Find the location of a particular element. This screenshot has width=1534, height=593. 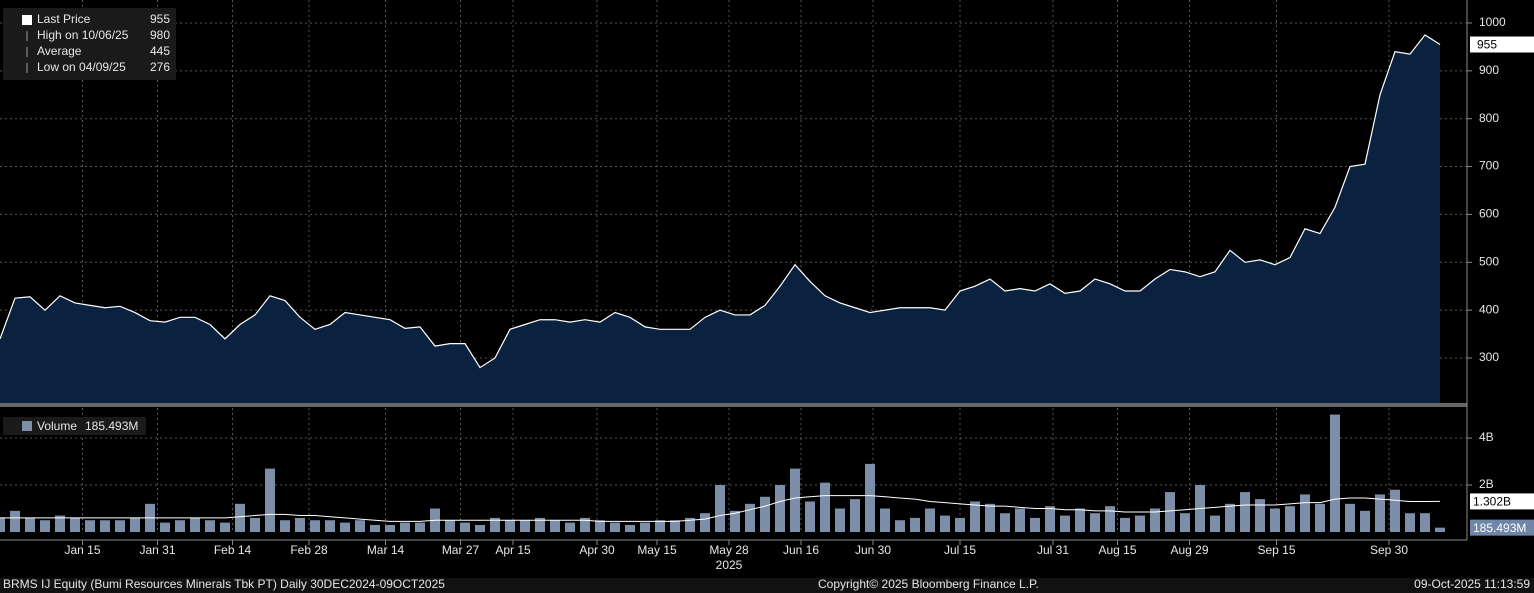

y-tick-label: 800 is located at coordinates (1489, 118).